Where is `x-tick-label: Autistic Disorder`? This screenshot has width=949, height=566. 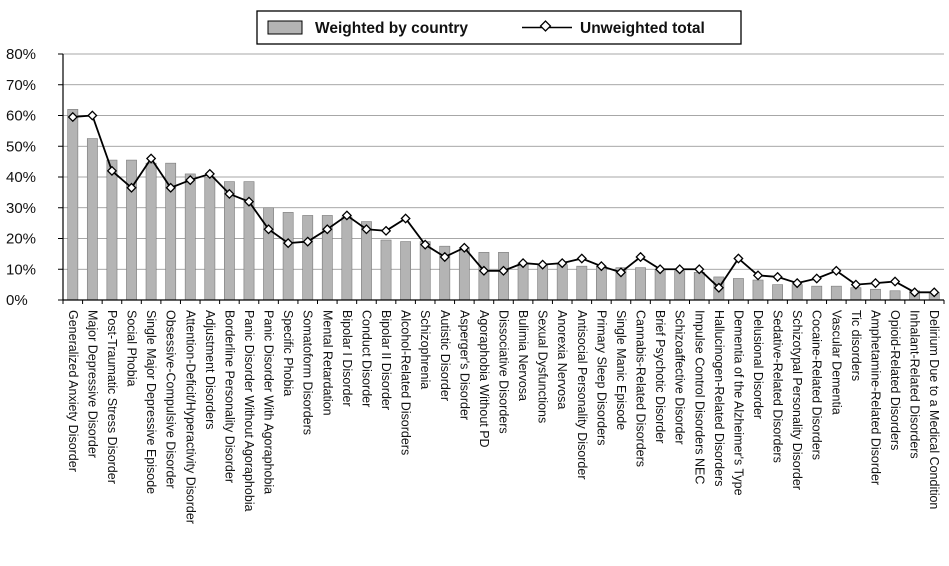
x-tick-label: Autistic Disorder is located at coordinates (445, 355).